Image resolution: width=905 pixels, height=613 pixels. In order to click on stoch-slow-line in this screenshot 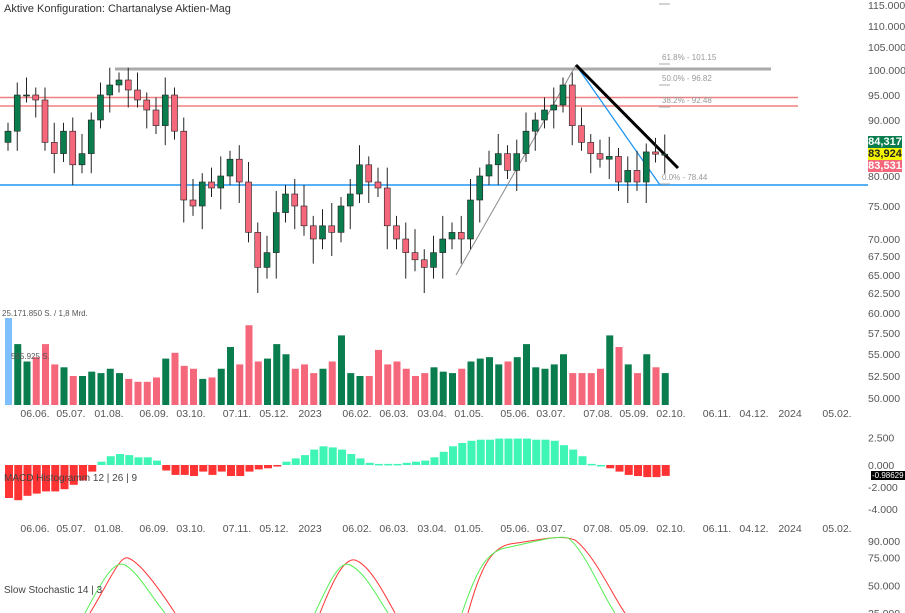, I will do `click(357, 586)`.